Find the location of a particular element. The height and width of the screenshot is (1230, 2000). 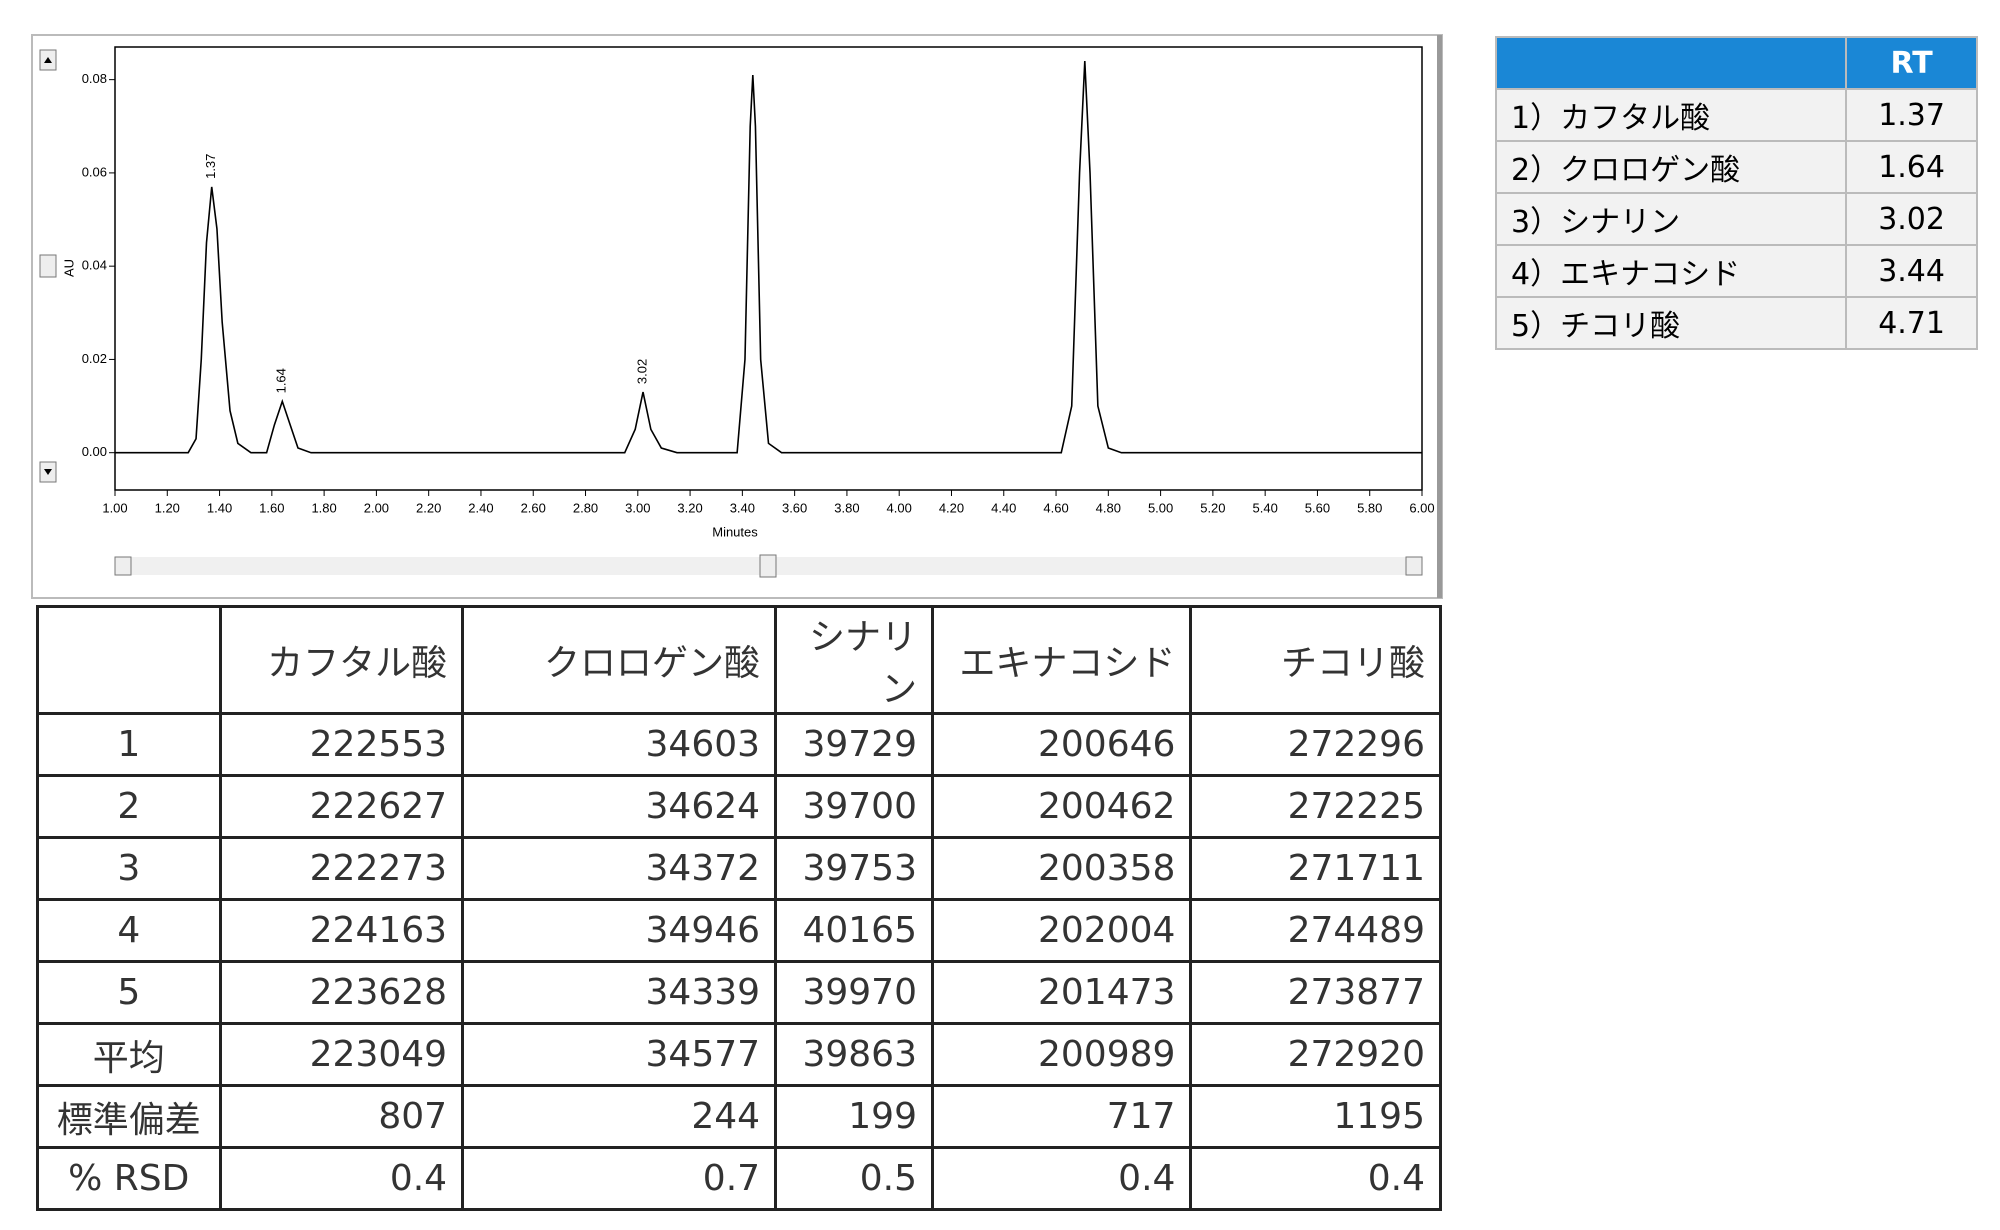

row-label: 標準偏差 is located at coordinates (129, 1116).